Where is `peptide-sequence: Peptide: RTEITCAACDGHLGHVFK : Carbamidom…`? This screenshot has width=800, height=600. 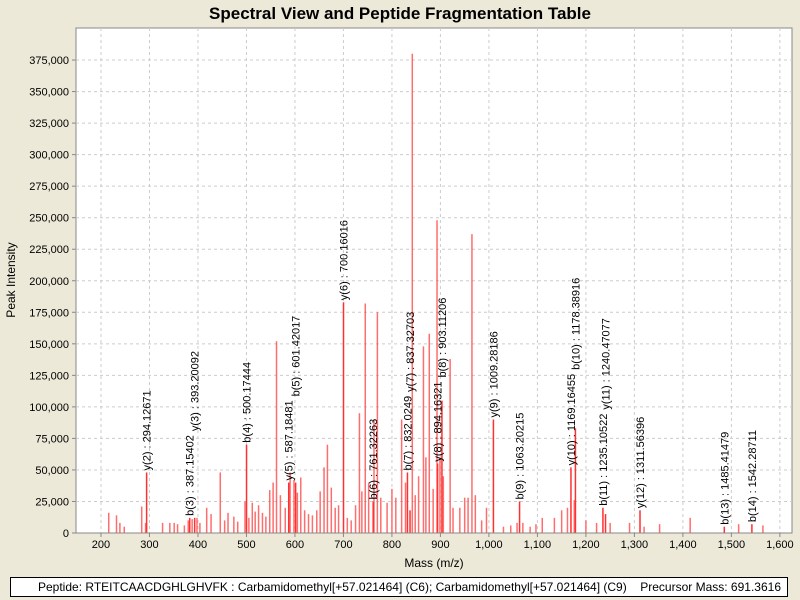
peptide-sequence: Peptide: RTEITCAACDGHLGHVFK : Carbamidom… is located at coordinates (332, 587).